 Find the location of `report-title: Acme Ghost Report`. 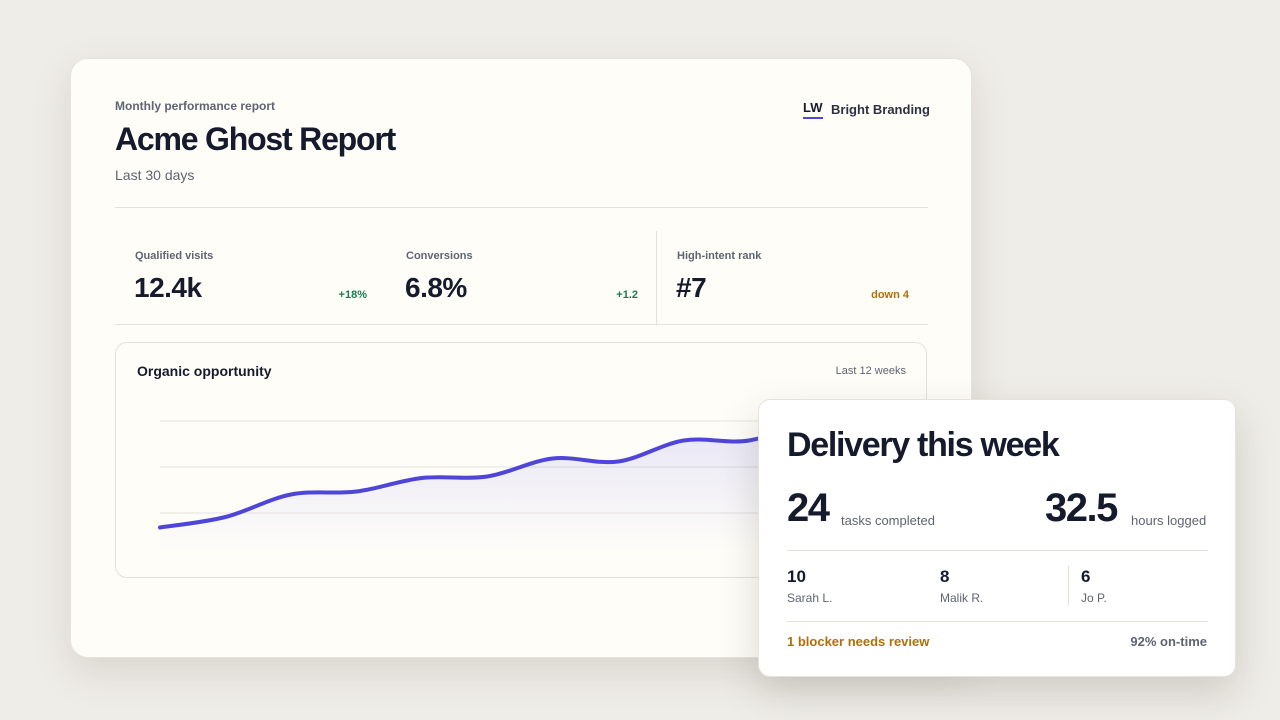

report-title: Acme Ghost Report is located at coordinates (255, 139).